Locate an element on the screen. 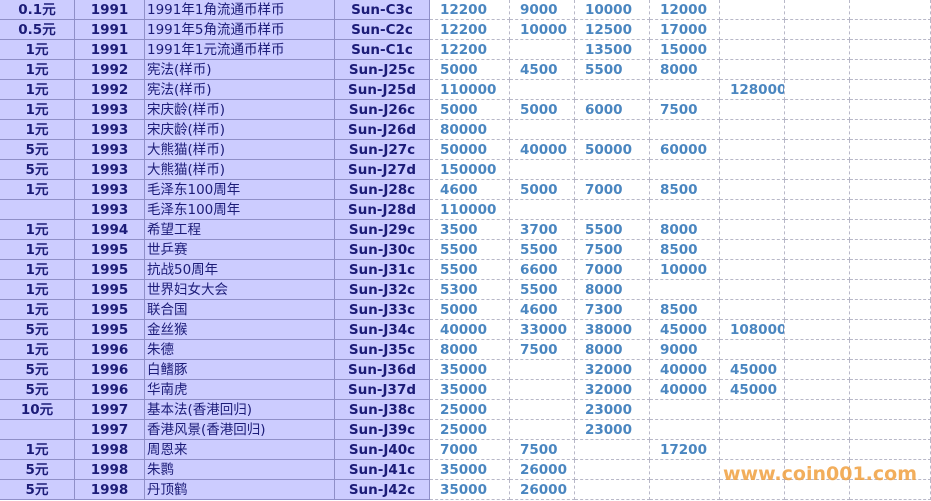 The width and height of the screenshot is (931, 501). code: Sun-J34c is located at coordinates (382, 330).